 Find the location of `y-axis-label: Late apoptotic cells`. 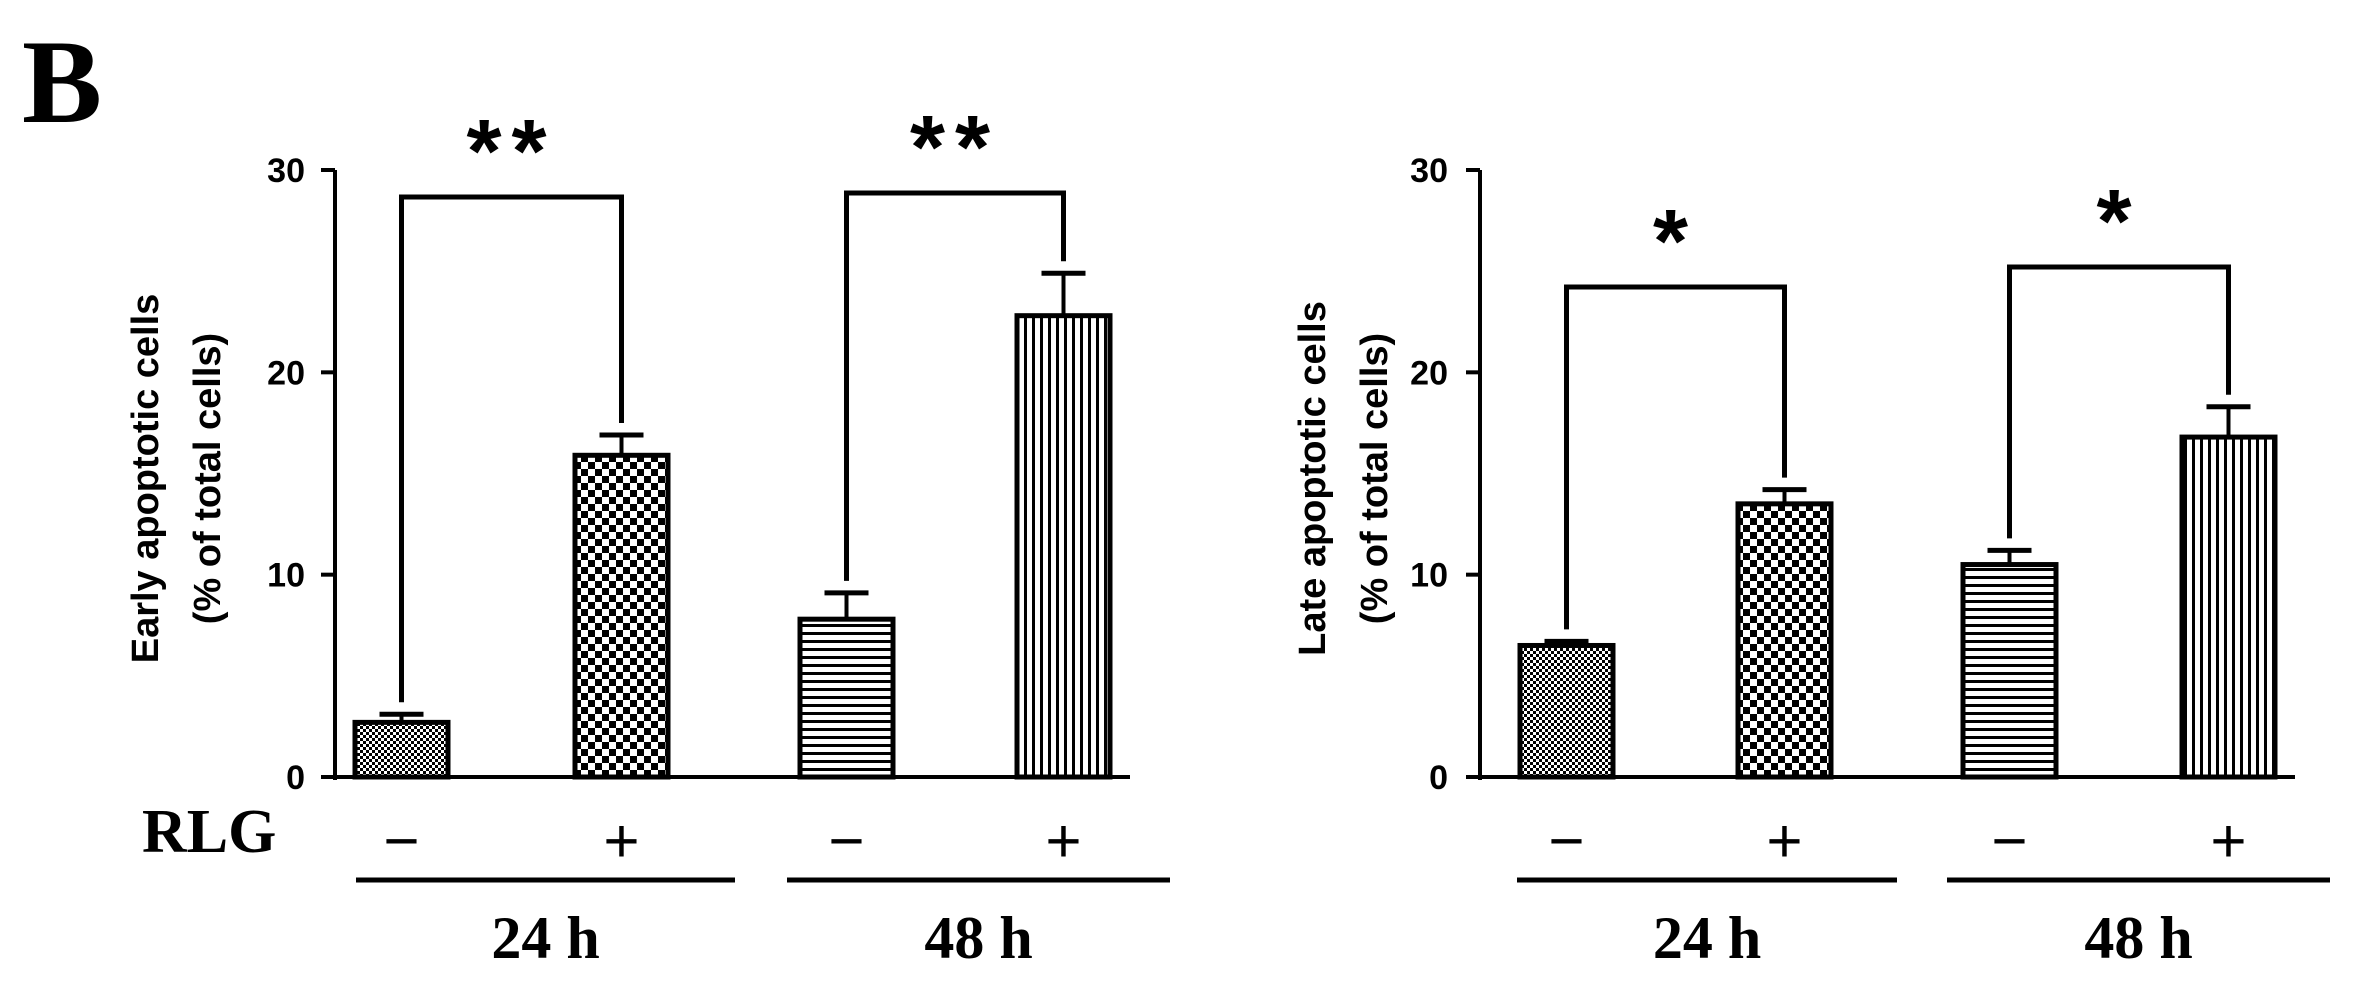

y-axis-label: Late apoptotic cells is located at coordinates (1313, 478).